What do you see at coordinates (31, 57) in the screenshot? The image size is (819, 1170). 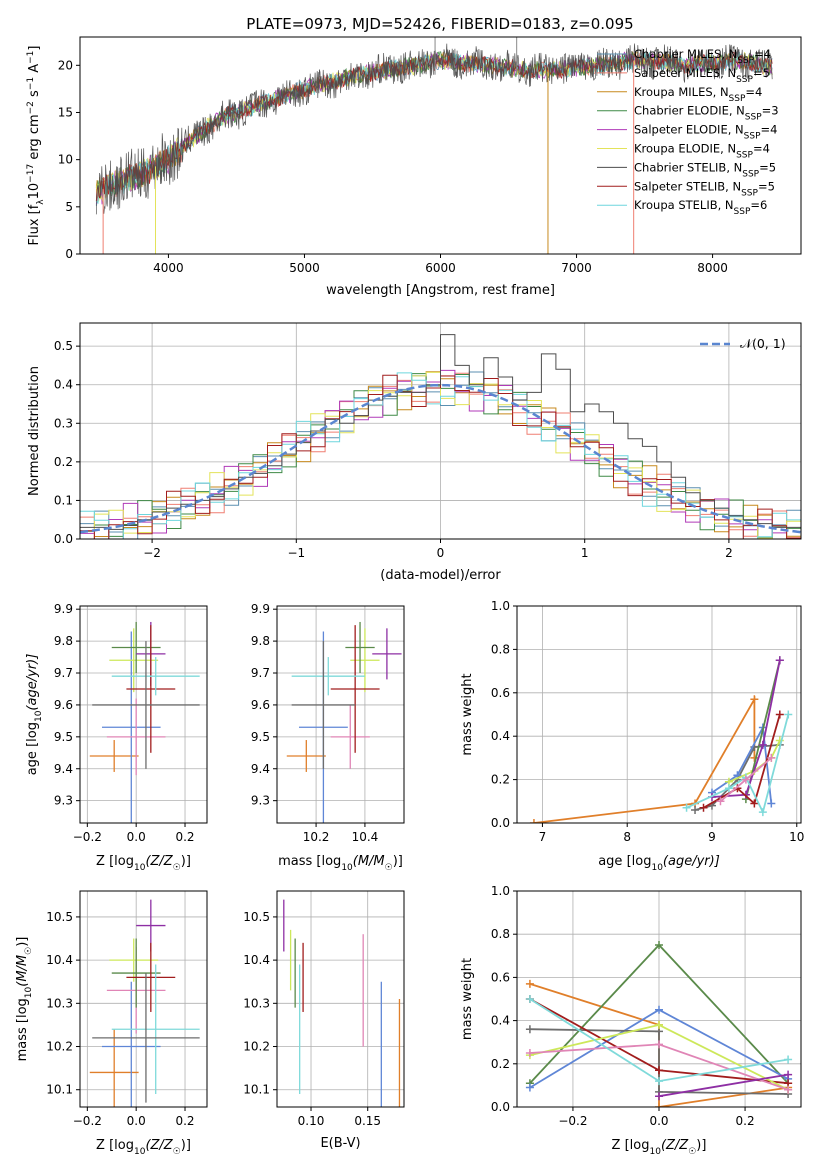 I see `spectrum-ylabel-part: −1` at bounding box center [31, 57].